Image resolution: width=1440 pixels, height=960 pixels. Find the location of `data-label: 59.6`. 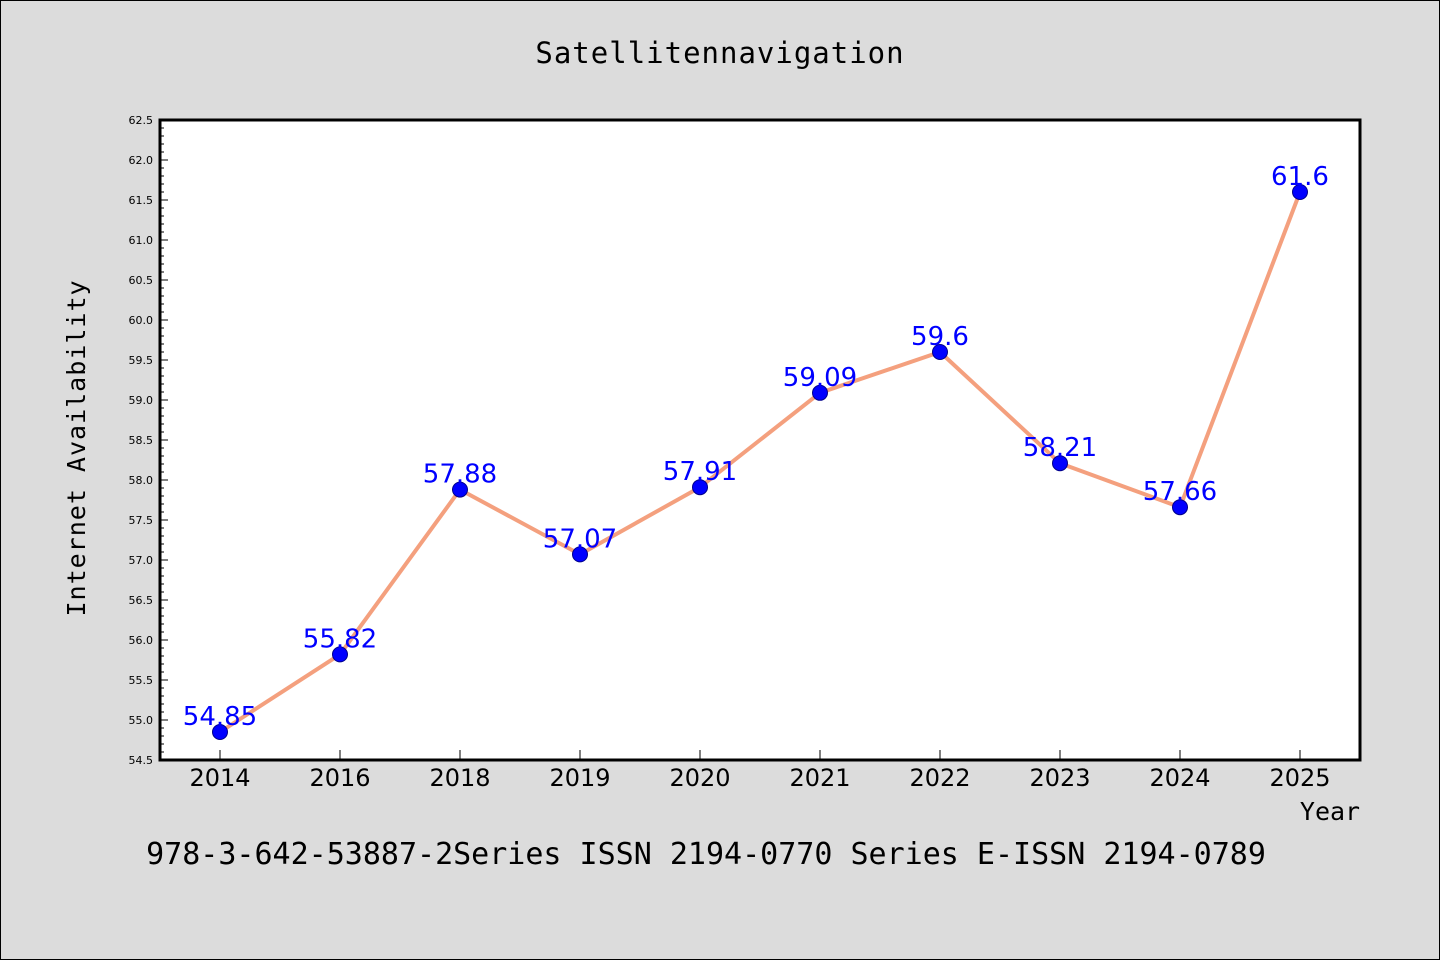

data-label: 59.6 is located at coordinates (940, 337).